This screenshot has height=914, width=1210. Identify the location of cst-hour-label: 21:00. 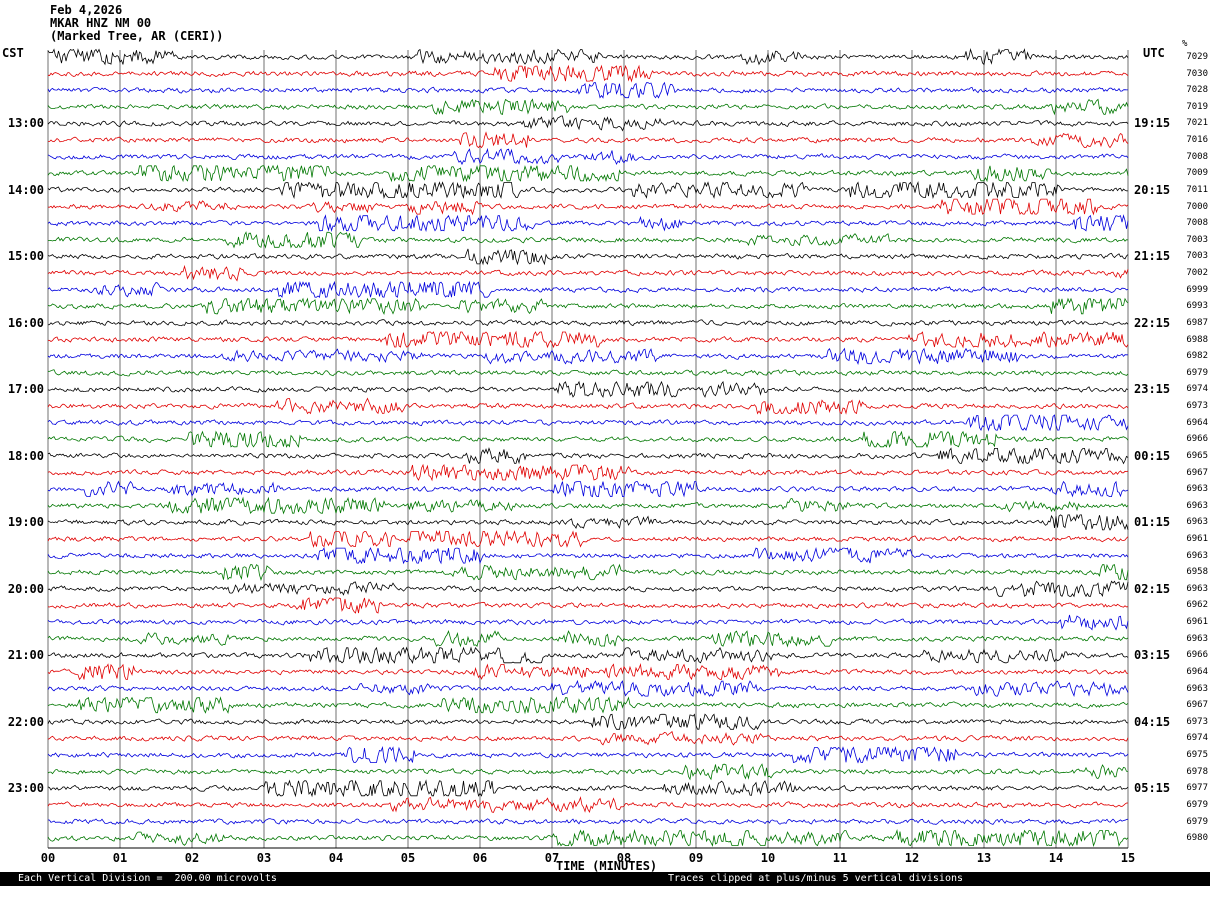
(25, 655).